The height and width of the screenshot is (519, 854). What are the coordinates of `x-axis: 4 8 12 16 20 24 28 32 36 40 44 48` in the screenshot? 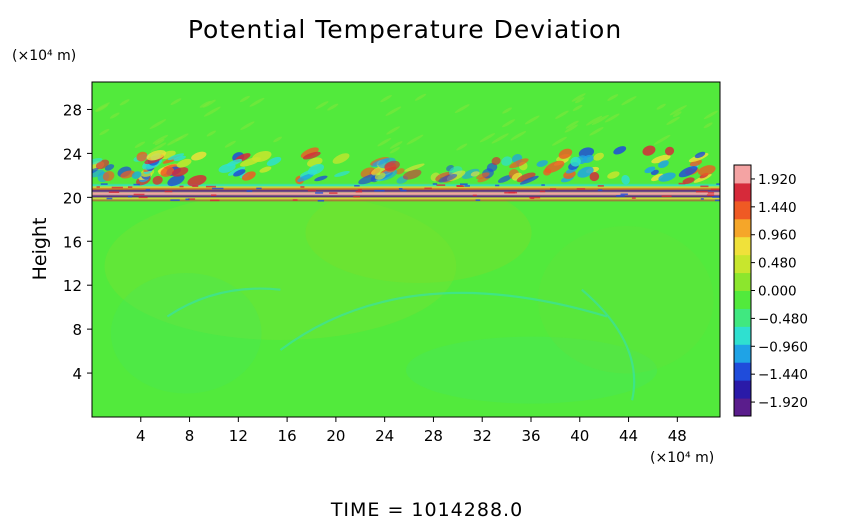 It's located at (411, 431).